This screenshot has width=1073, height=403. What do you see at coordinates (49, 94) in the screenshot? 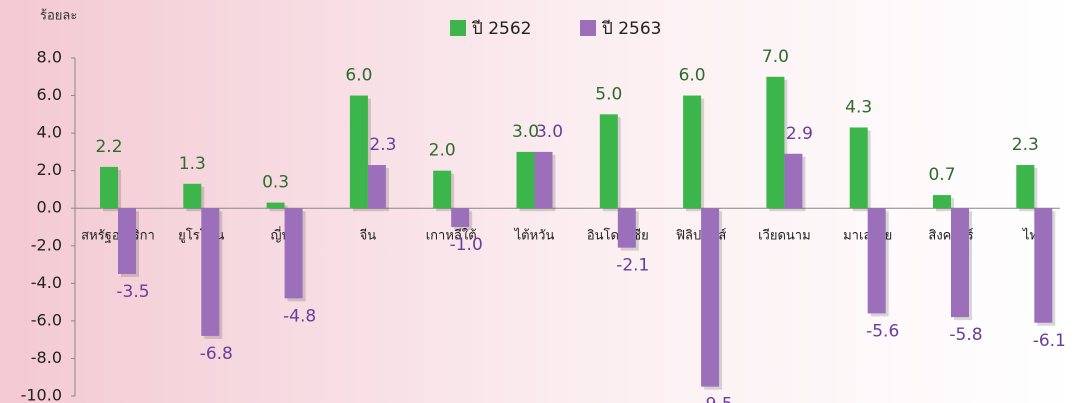
I see `y-tick-label: 6.0` at bounding box center [49, 94].